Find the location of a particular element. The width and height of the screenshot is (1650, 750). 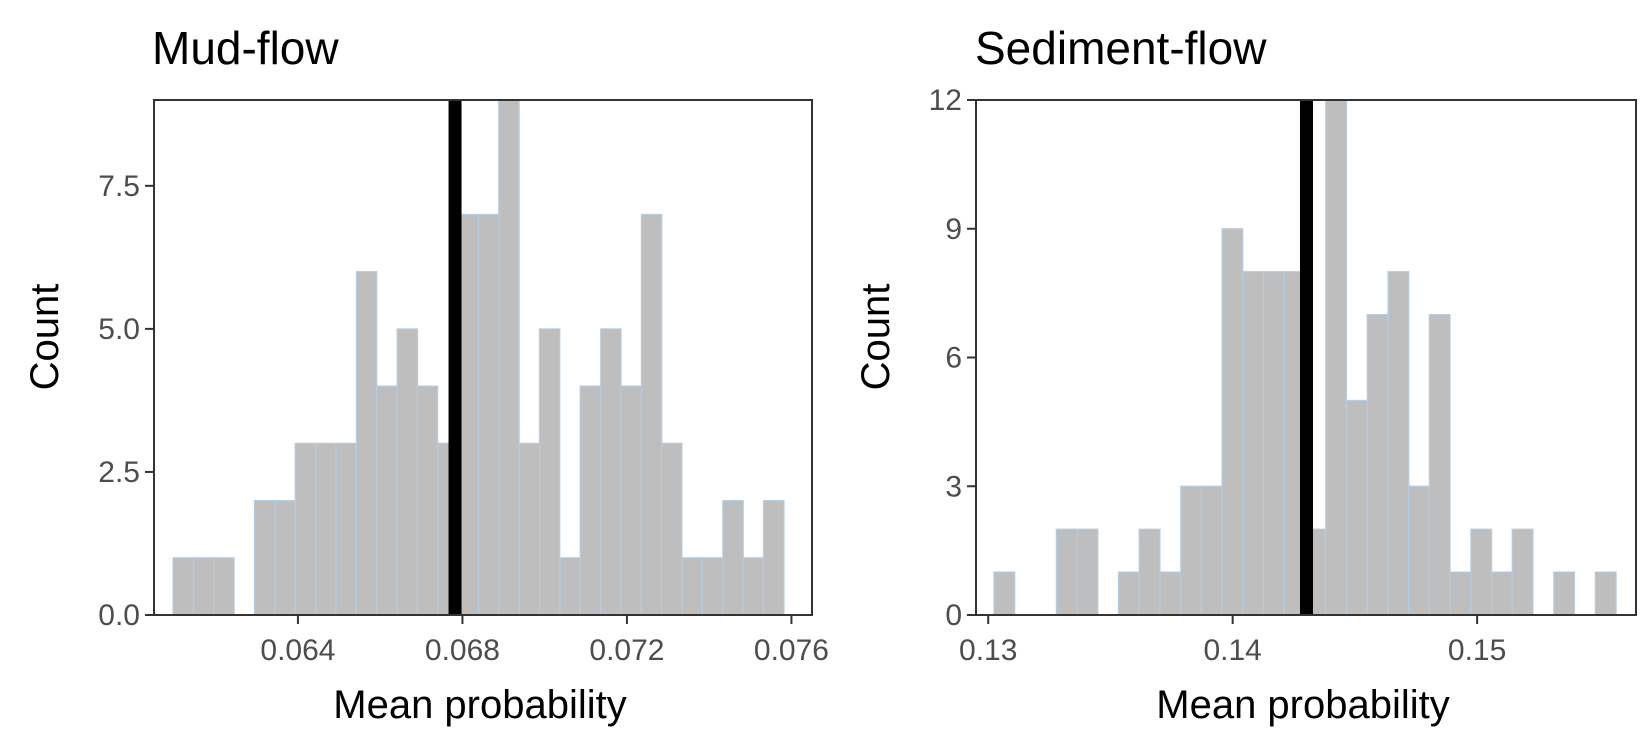

x-tick-label: 0.072 is located at coordinates (626, 650).